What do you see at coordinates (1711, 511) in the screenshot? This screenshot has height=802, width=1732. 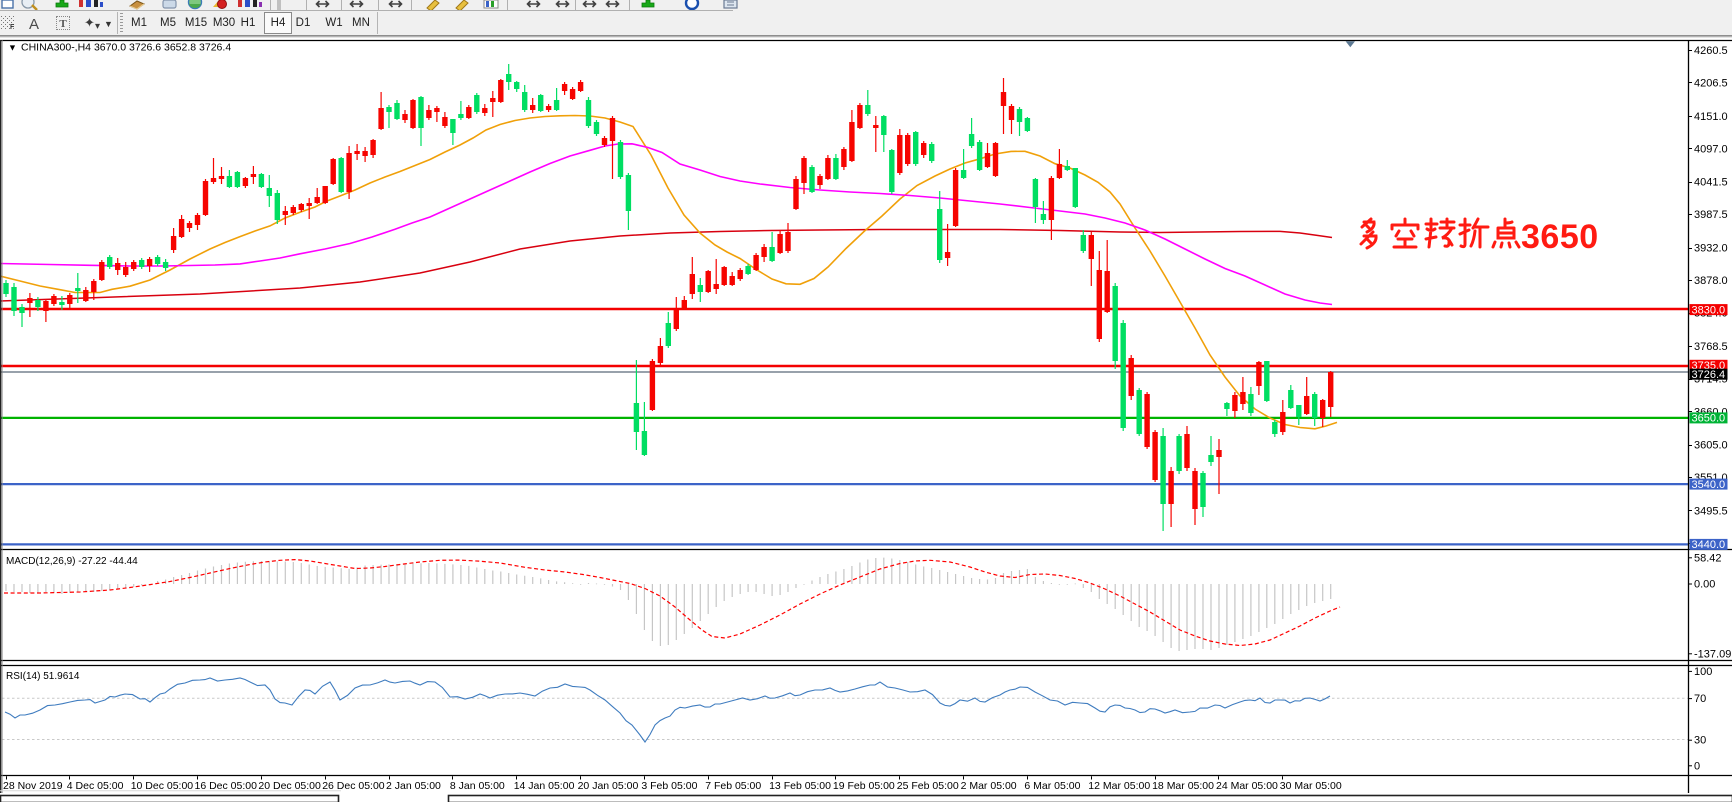 I see `svg-text: 3495.5` at bounding box center [1711, 511].